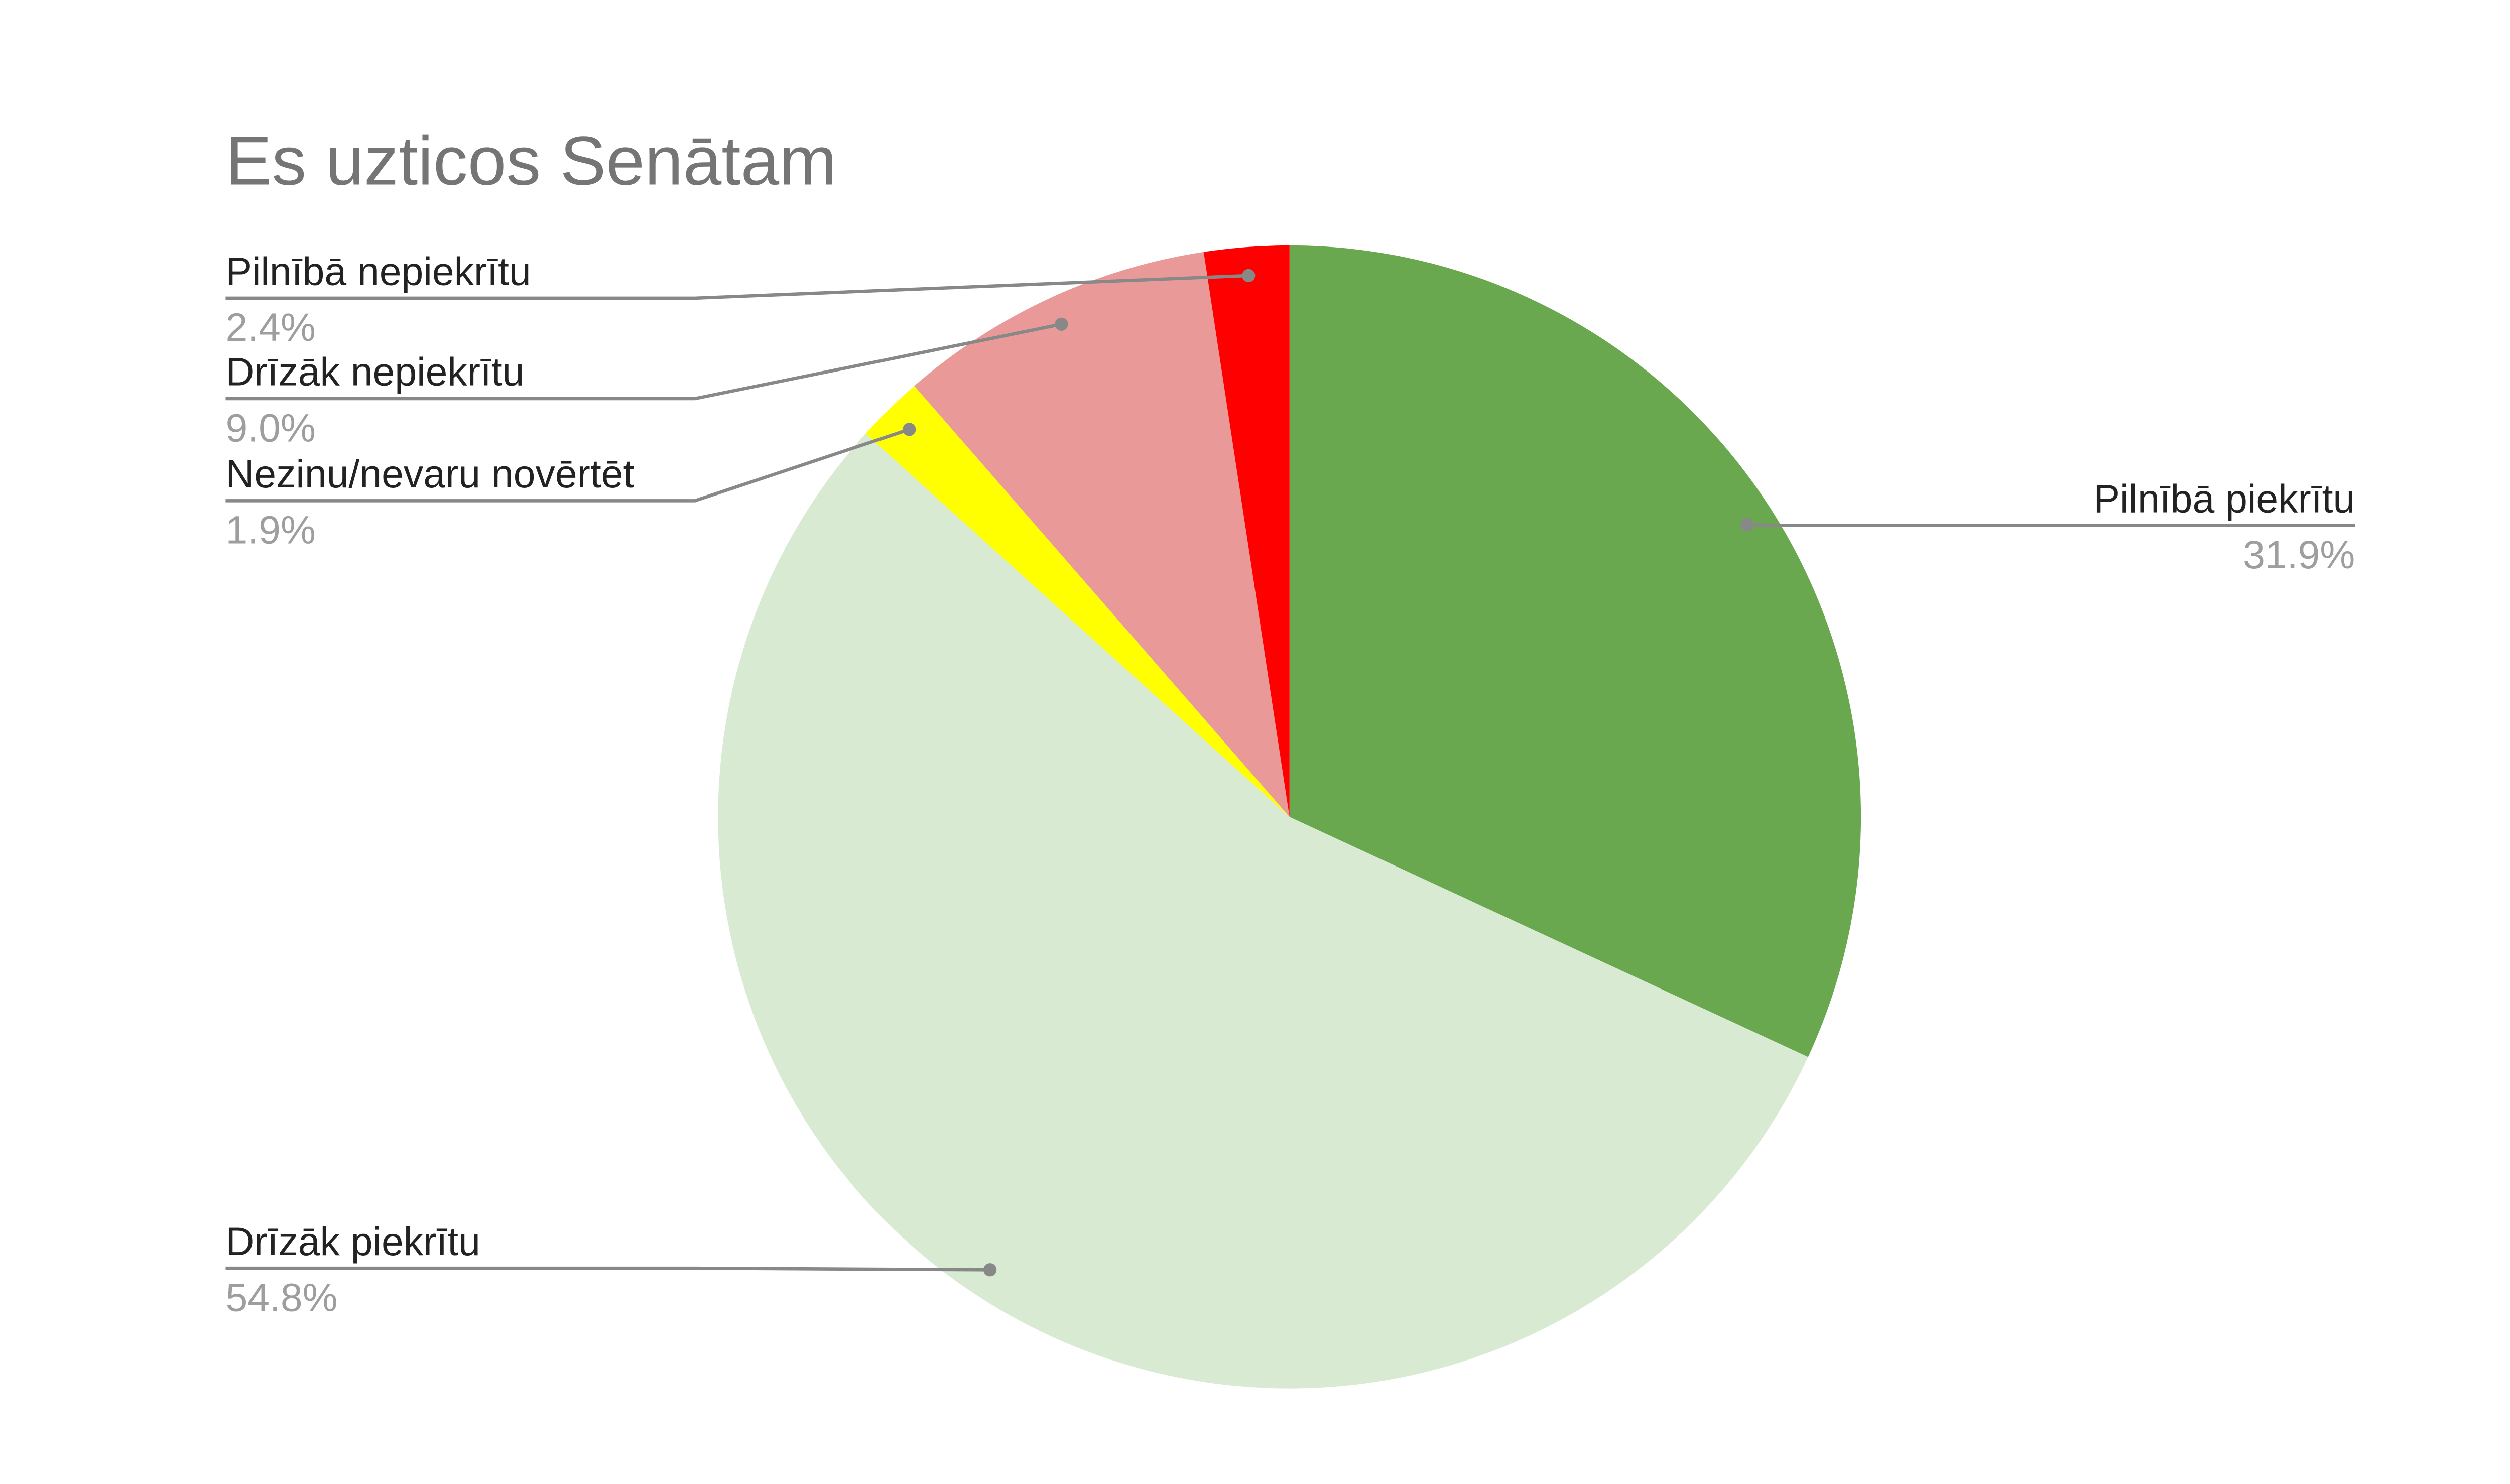 This screenshot has height=1484, width=2510. I want to click on slice-value-label: 54.8%, so click(281, 1297).